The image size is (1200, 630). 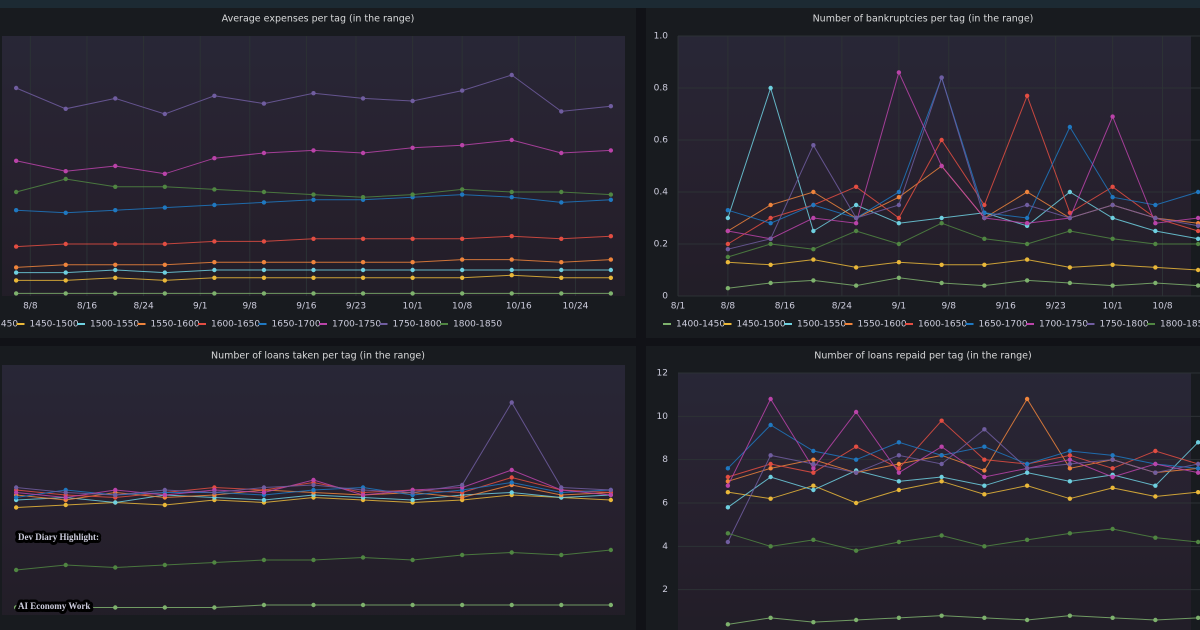 I want to click on legend-label: 1400-1450, so click(x=9, y=325).